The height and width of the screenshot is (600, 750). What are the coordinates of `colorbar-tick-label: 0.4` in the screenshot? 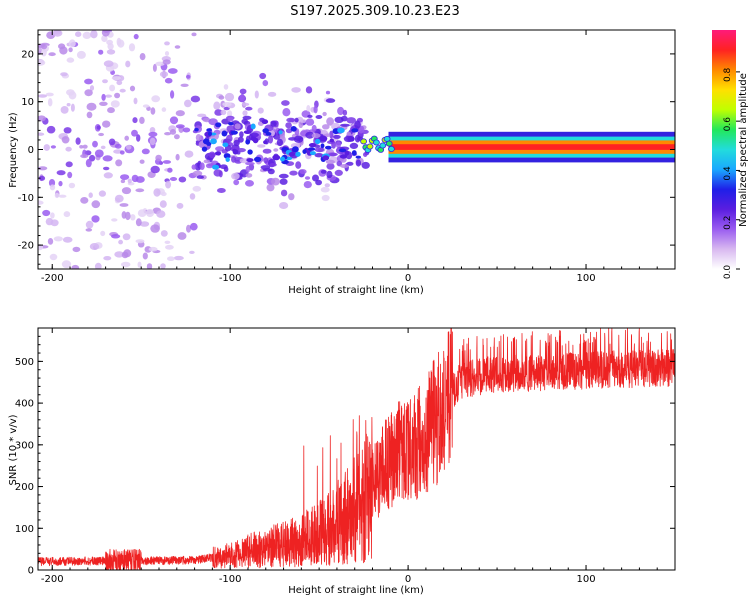 It's located at (728, 173).